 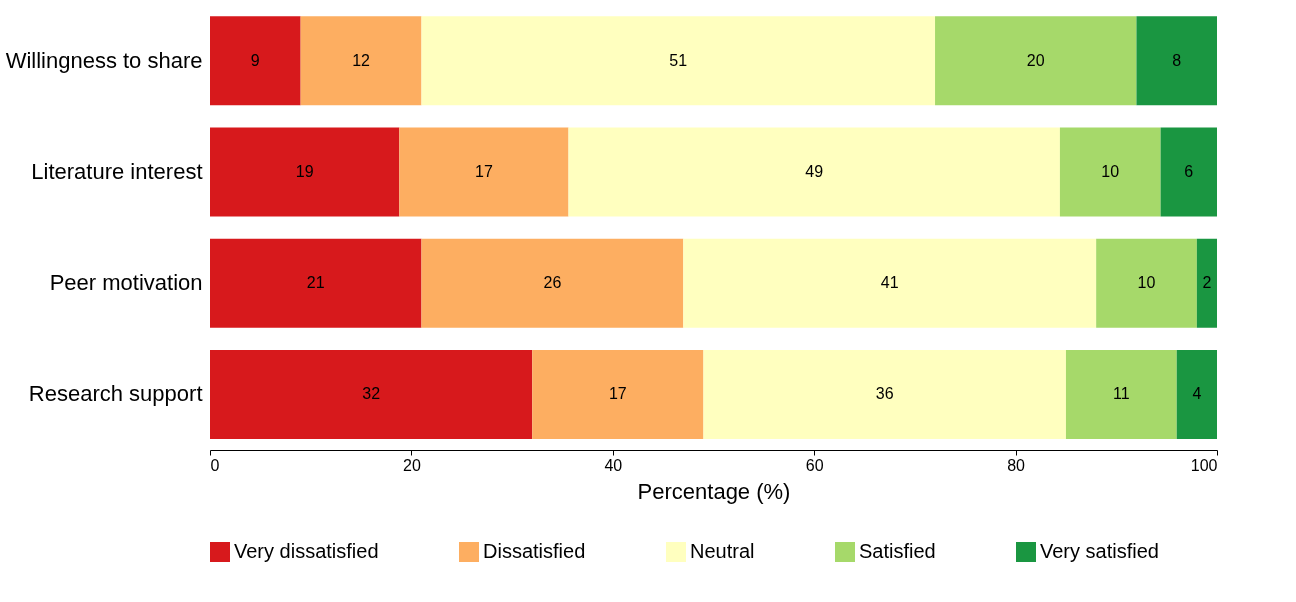 I want to click on y-tick-label: Research support, so click(x=115, y=394).